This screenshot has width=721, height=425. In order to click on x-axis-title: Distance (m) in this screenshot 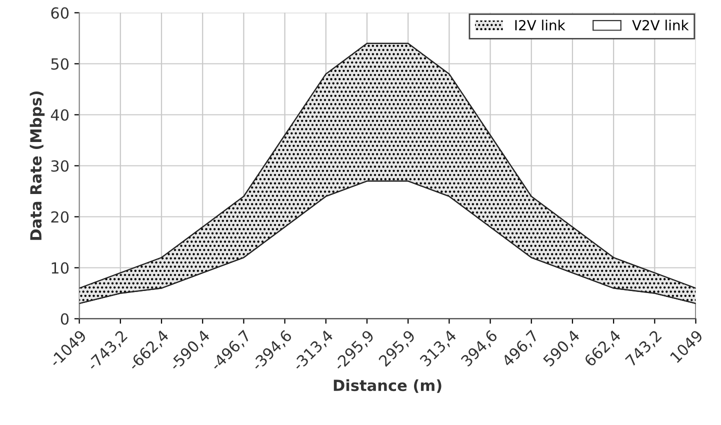, I will do `click(388, 386)`.